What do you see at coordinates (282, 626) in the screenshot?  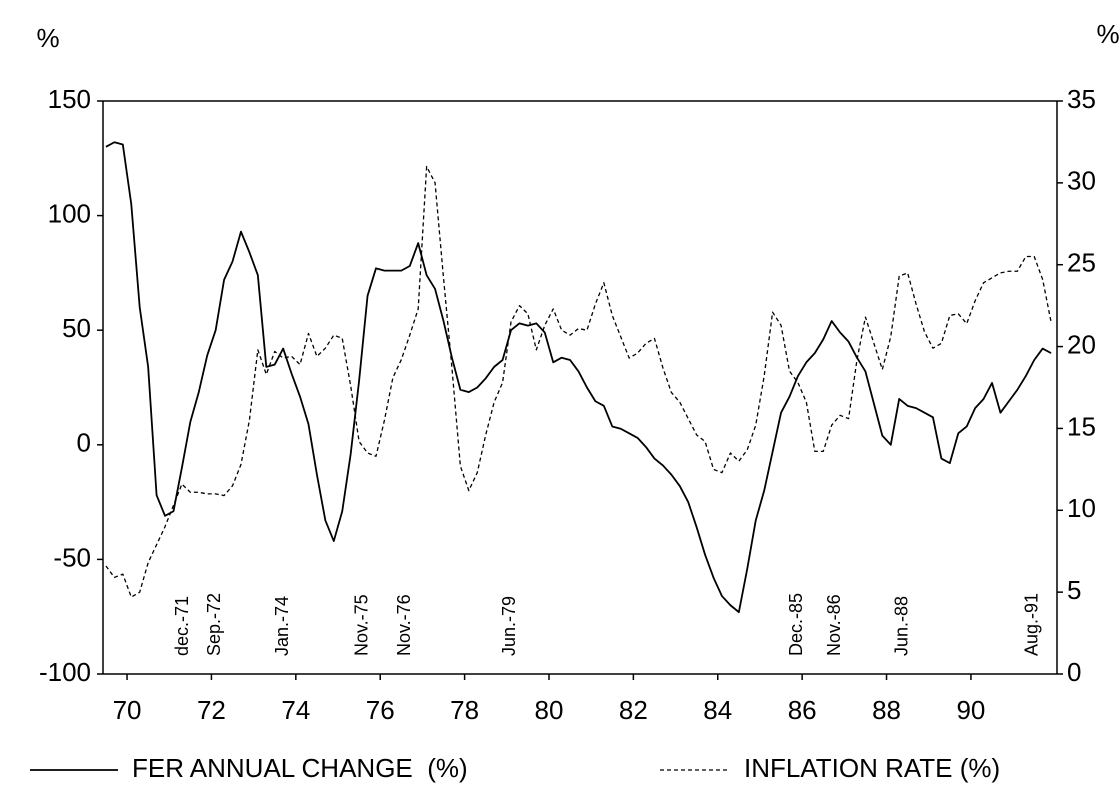 I see `annotation: Jan.-74` at bounding box center [282, 626].